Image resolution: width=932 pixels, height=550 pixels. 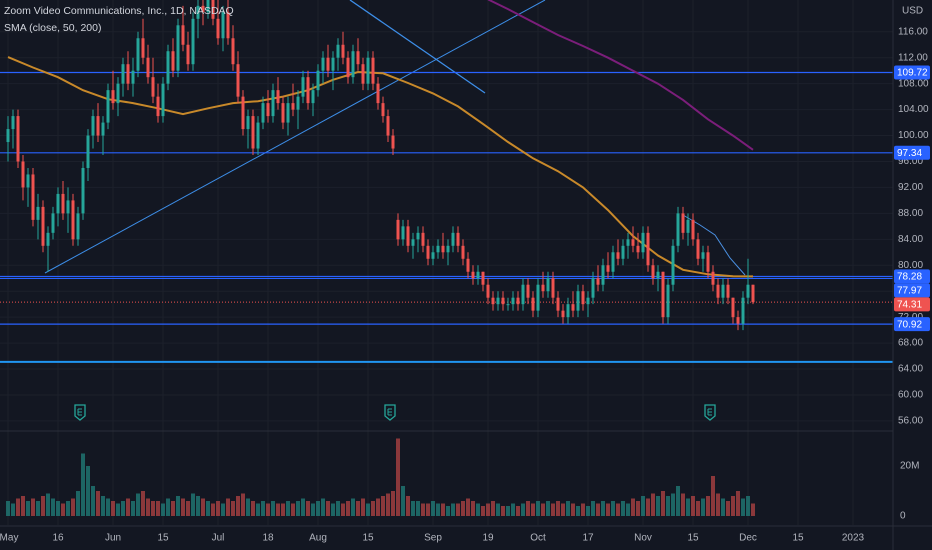 I want to click on y-tick-label: 92.00, so click(x=910, y=187).